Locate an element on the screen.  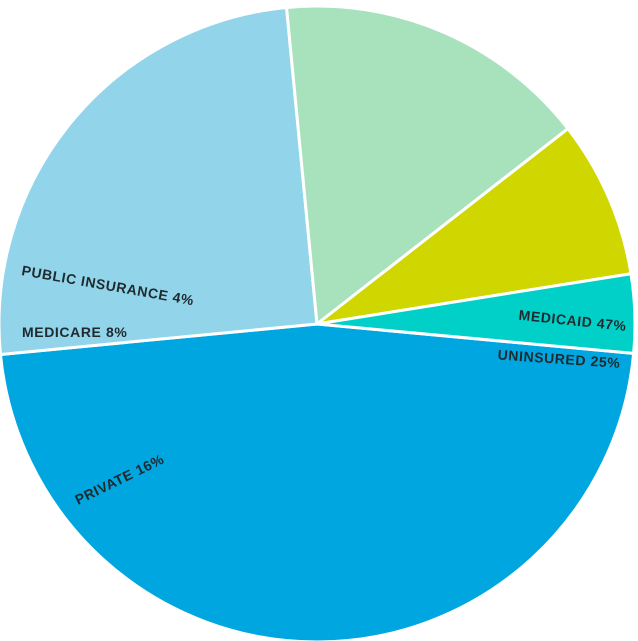
pie-slice-public-insurance is located at coordinates (476, 313).